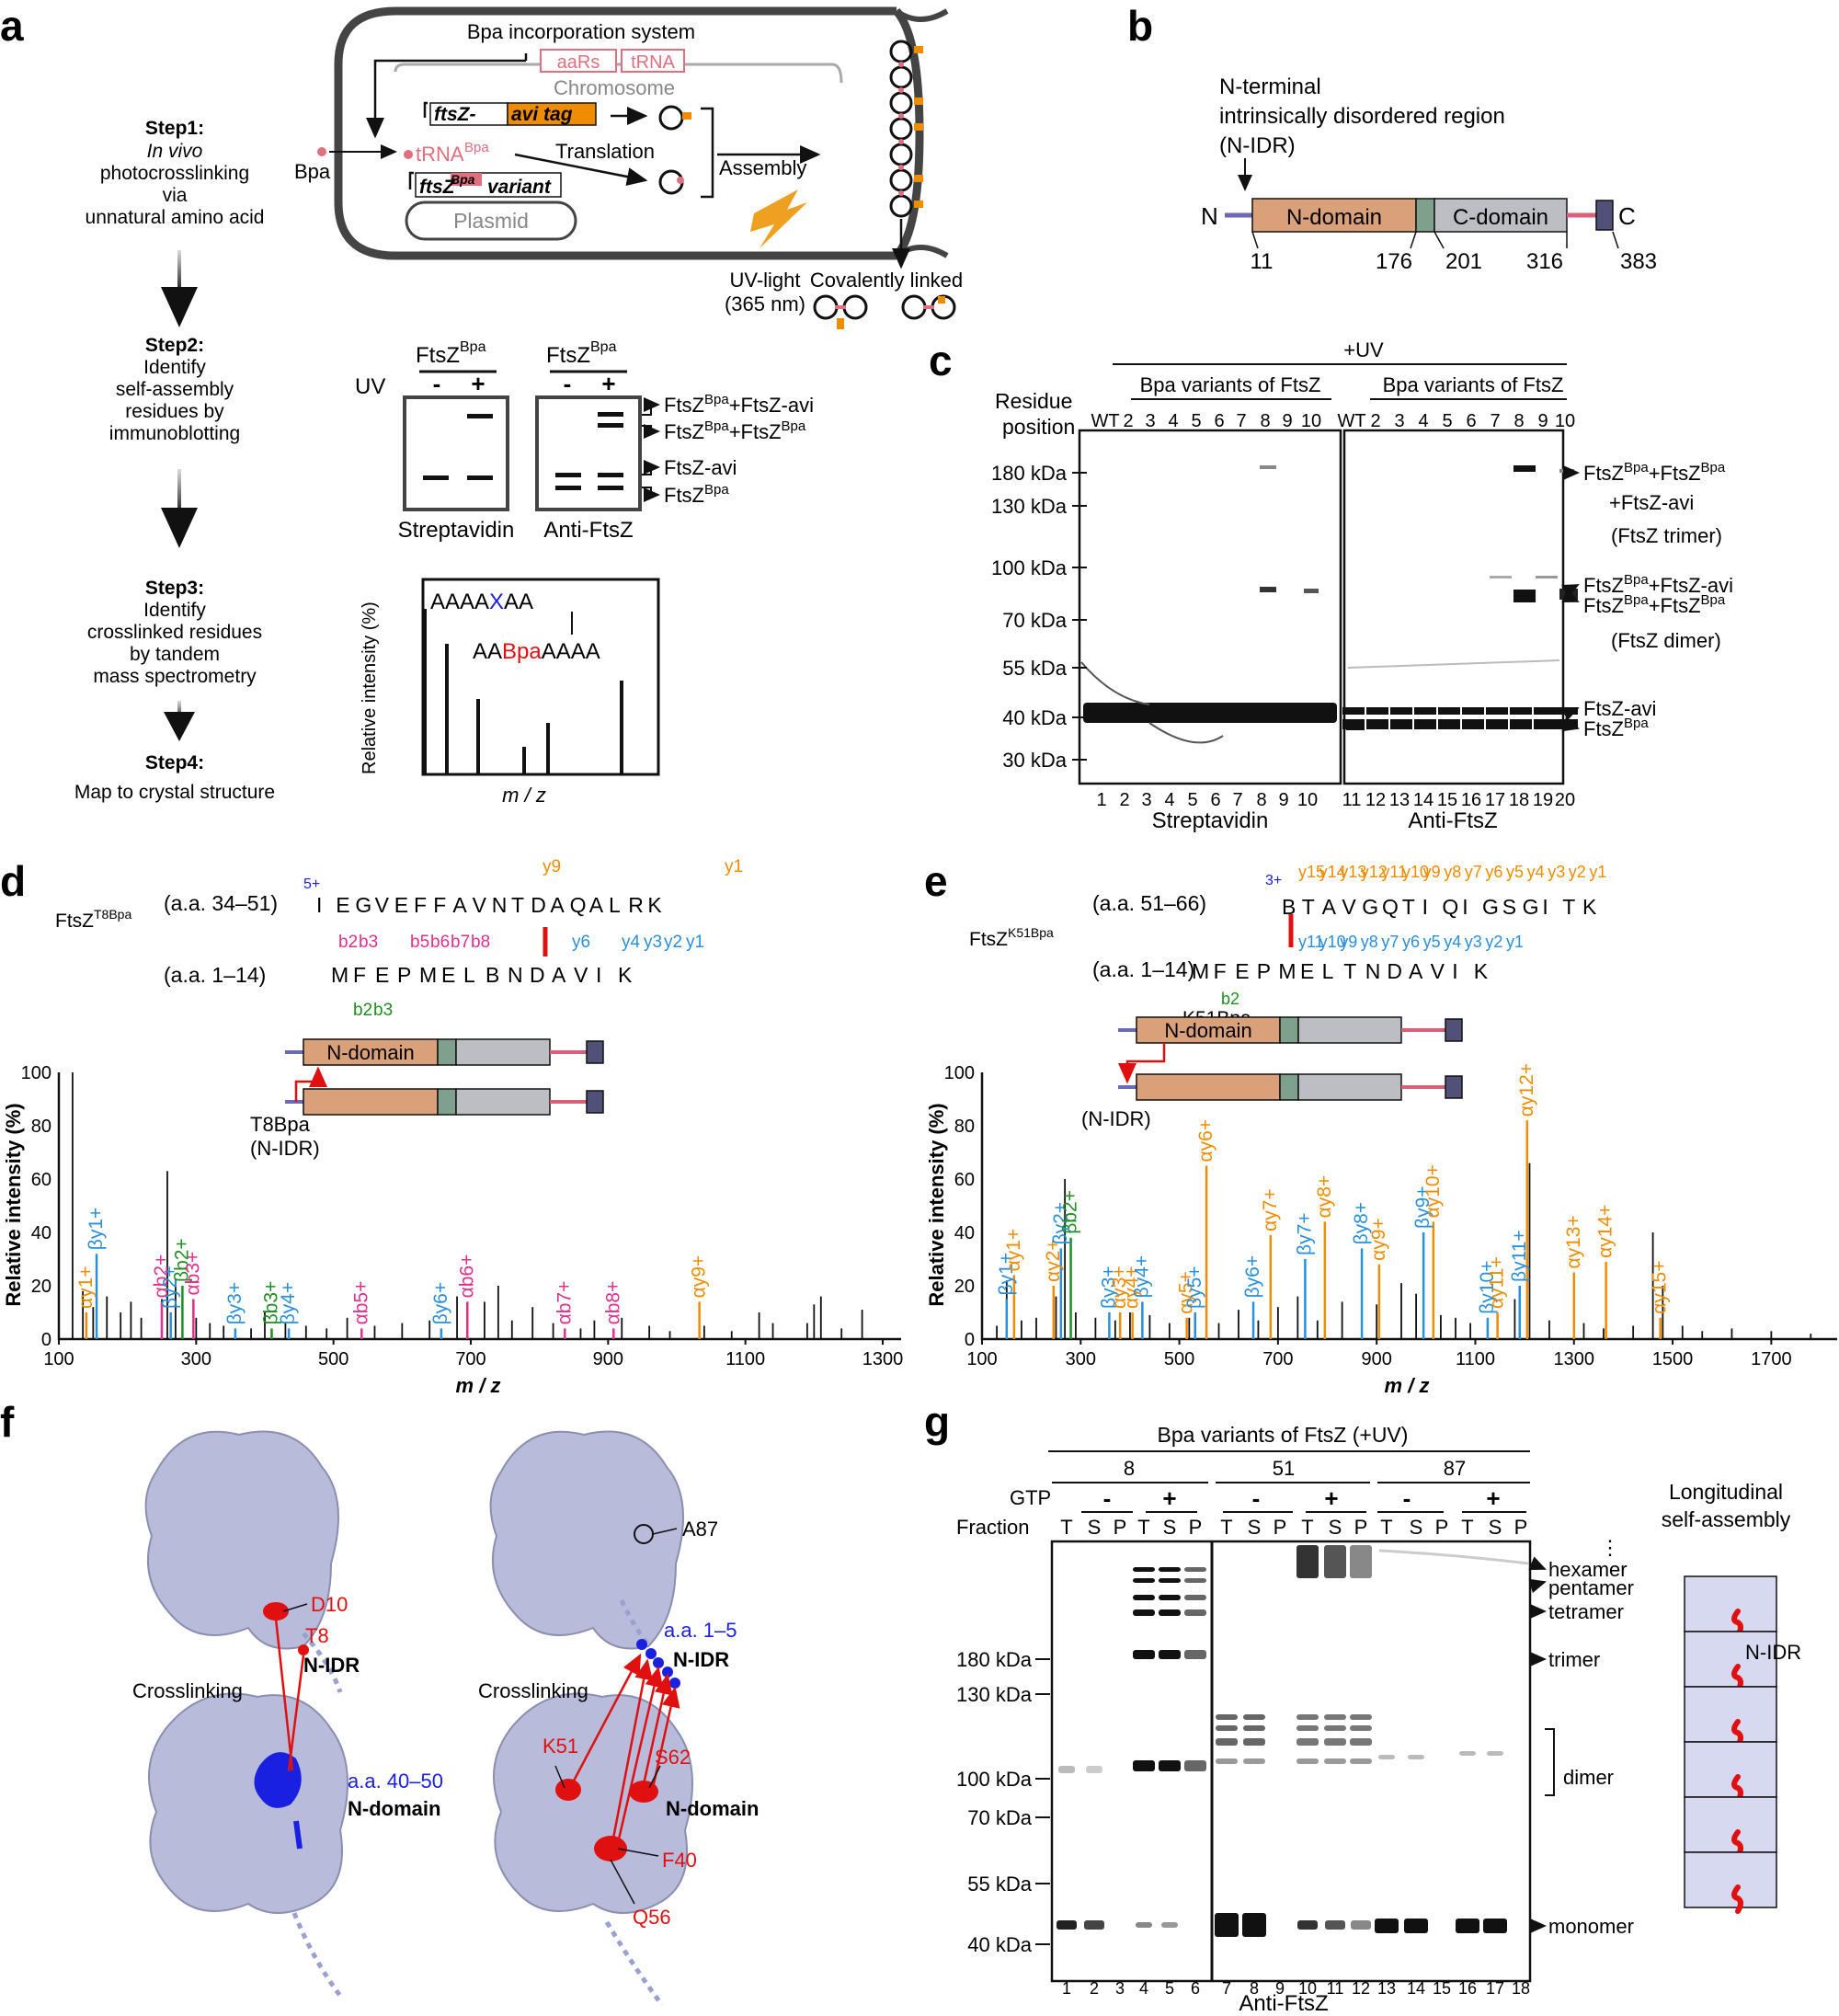  I want to click on e-residue-bottom: V, so click(1438, 971).